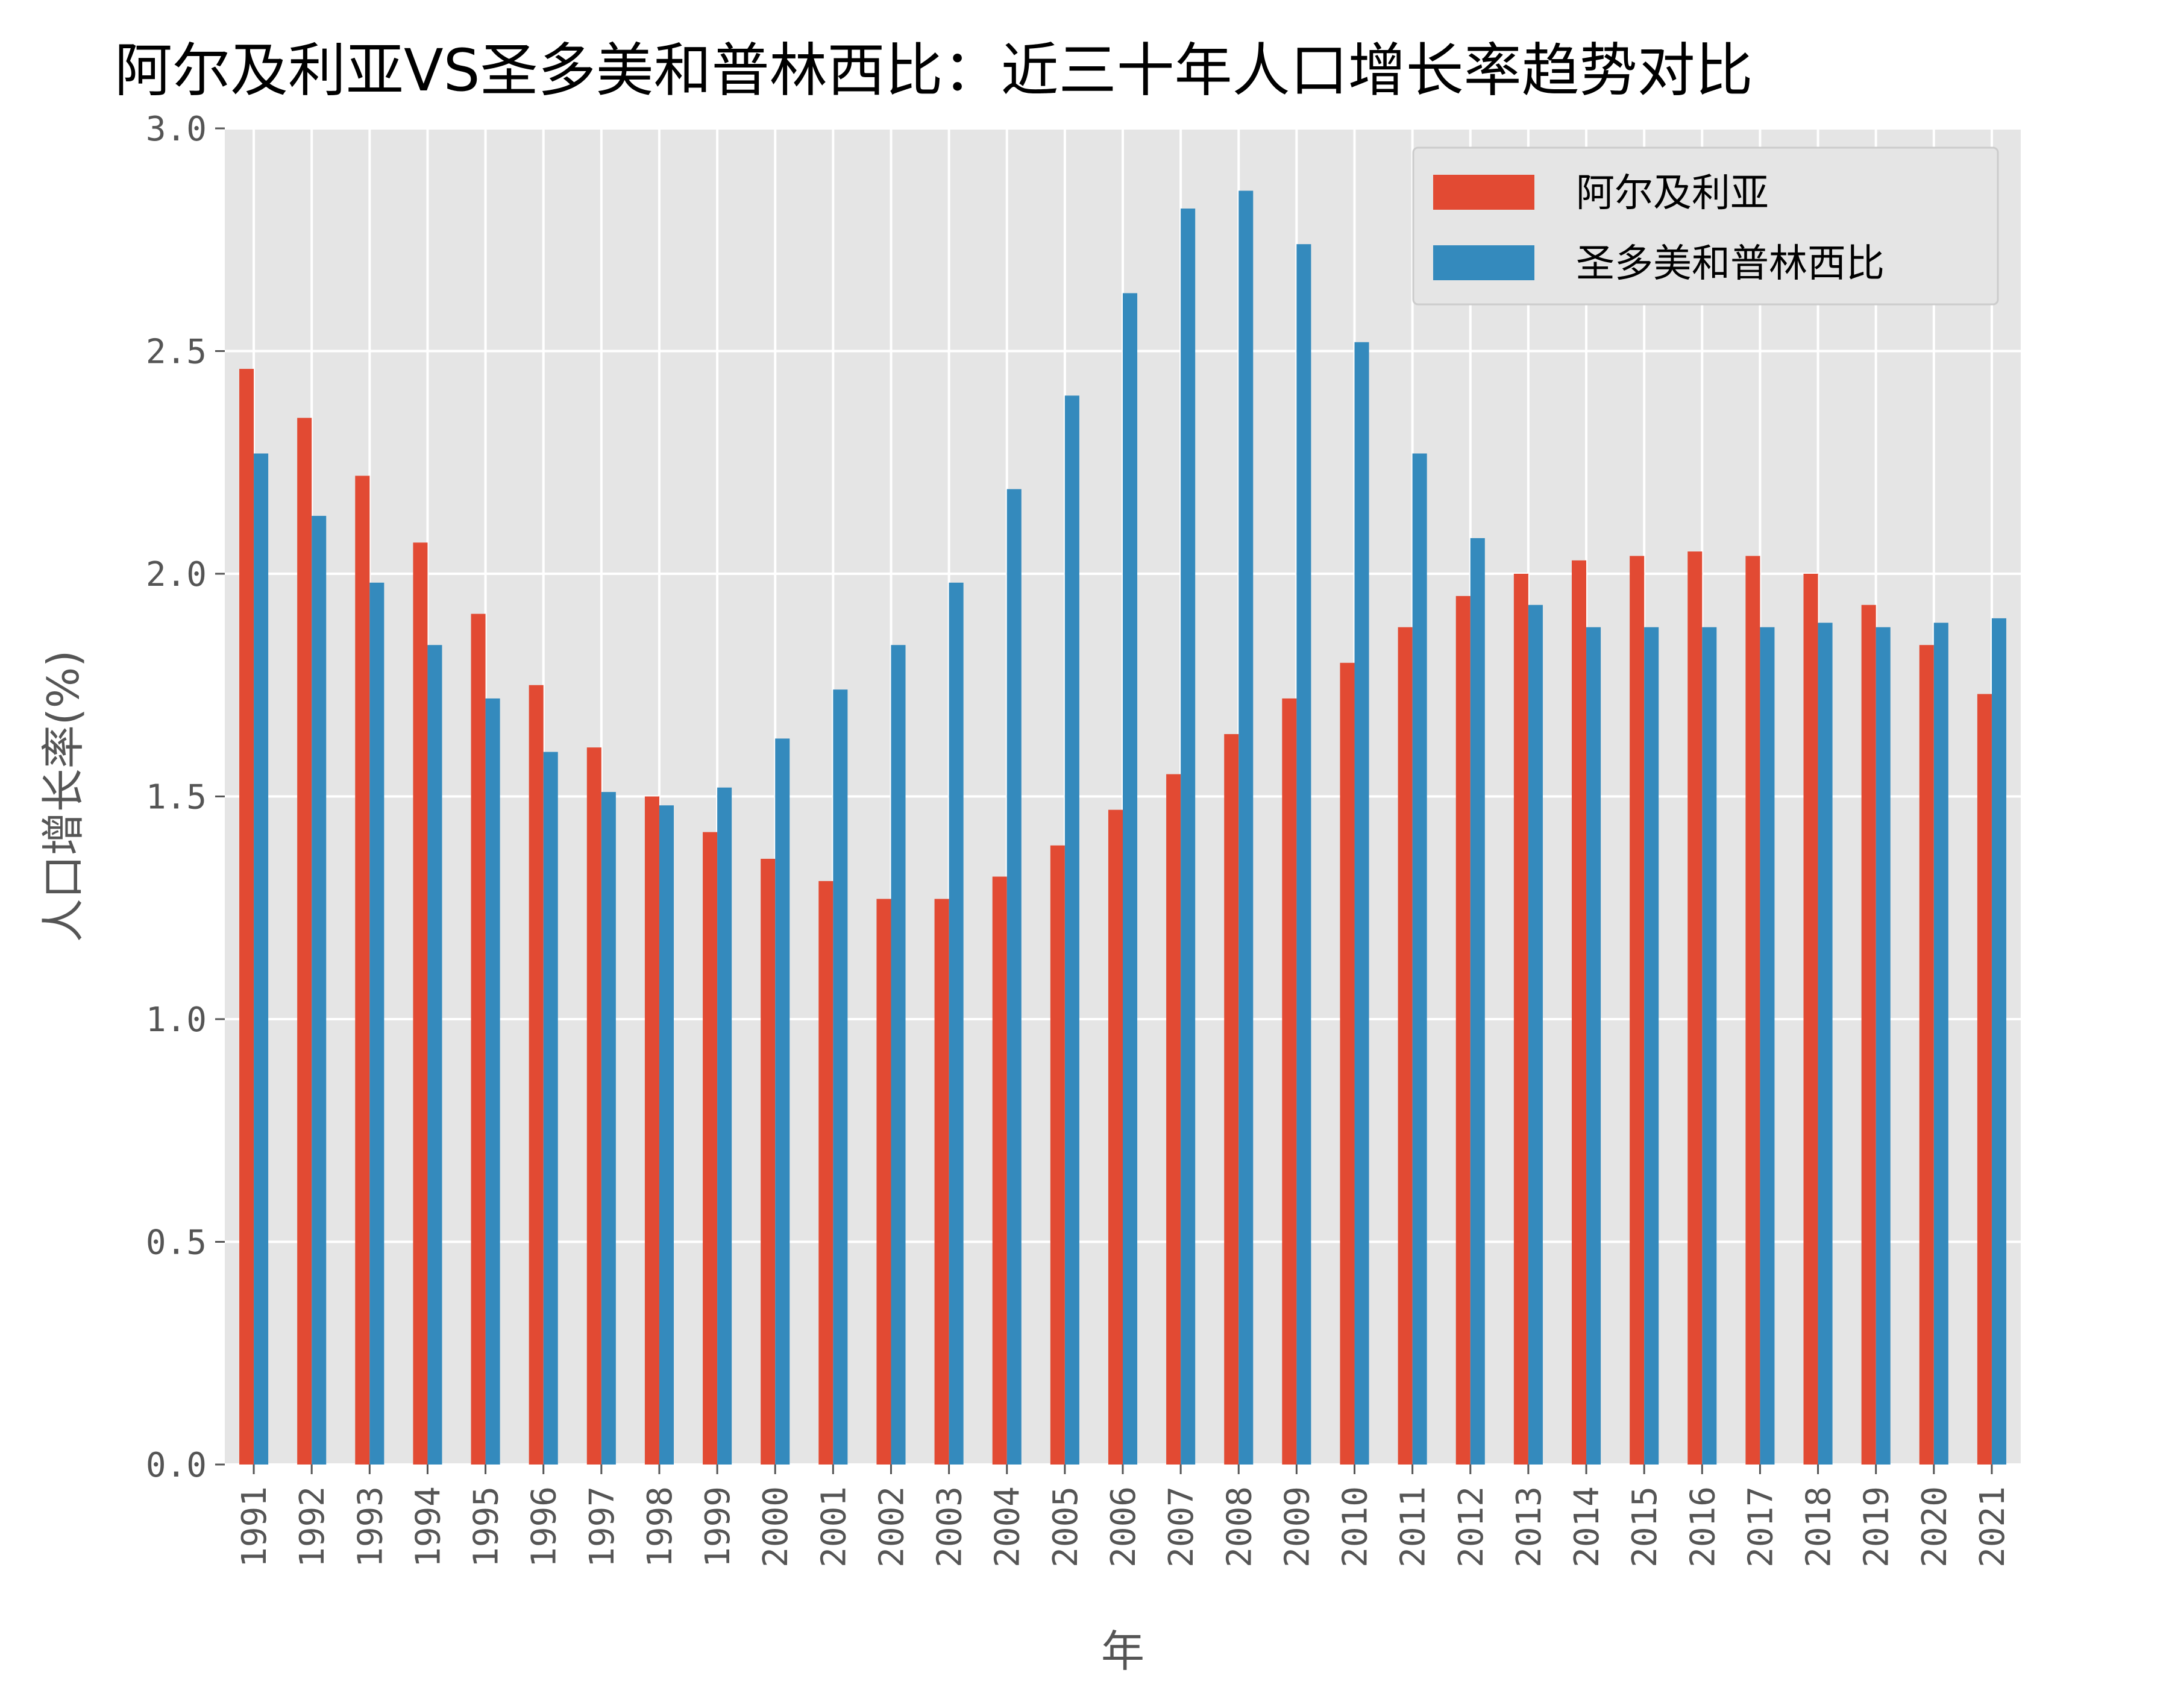  I want to click on bar-algeria-2013, so click(1520, 1019).